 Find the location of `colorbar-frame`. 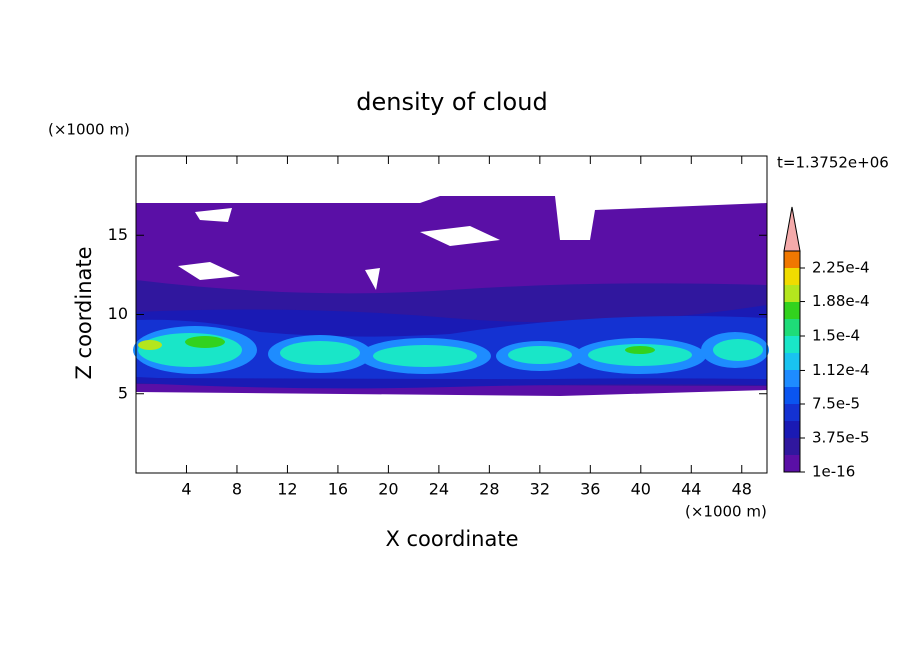

colorbar-frame is located at coordinates (792, 361).